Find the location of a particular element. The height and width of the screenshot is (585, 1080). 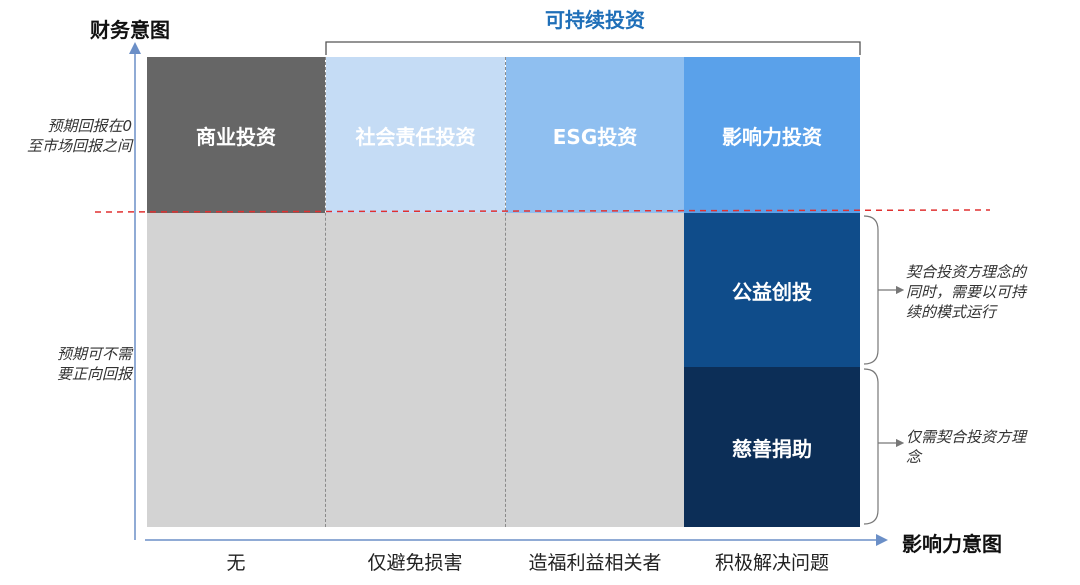

cell-commercial-investment: 商业投资 is located at coordinates (236, 135).